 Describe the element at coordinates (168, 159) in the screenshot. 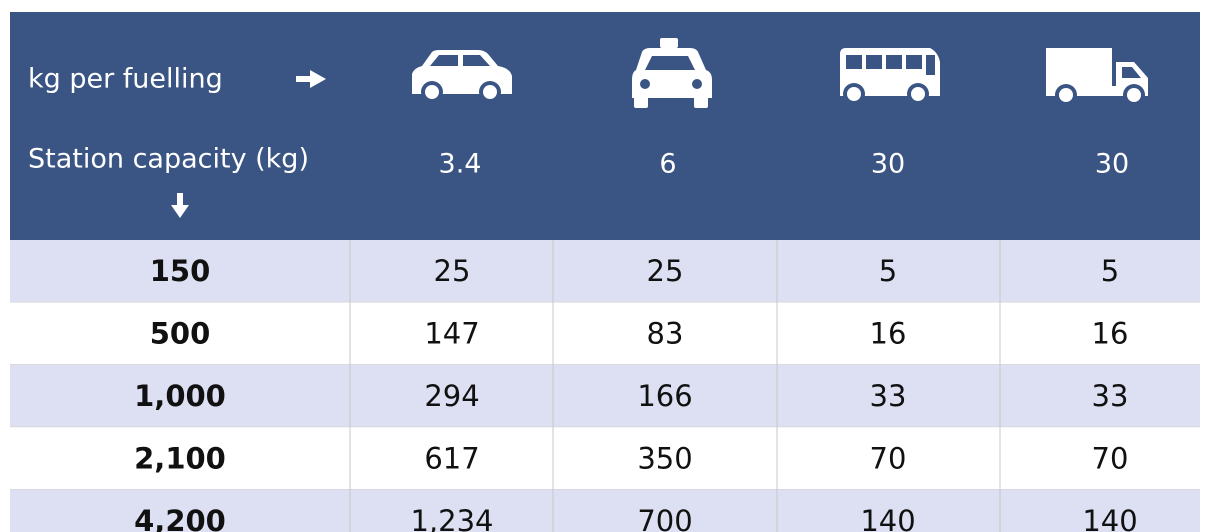

I see `bottom-label: Station capacity (kg)` at that location.